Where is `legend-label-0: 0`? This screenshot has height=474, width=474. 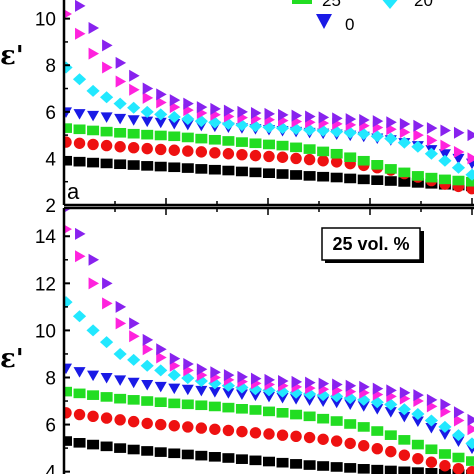
legend-label-0: 0 is located at coordinates (349, 24).